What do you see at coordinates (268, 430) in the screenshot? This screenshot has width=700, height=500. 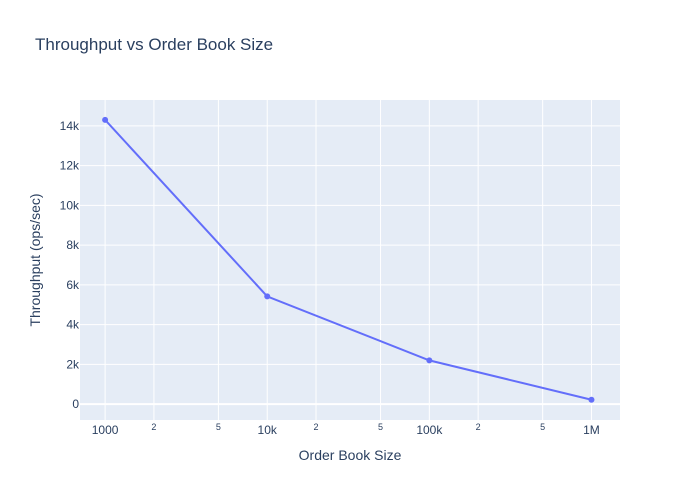 I see `x-tick-label: 10k` at bounding box center [268, 430].